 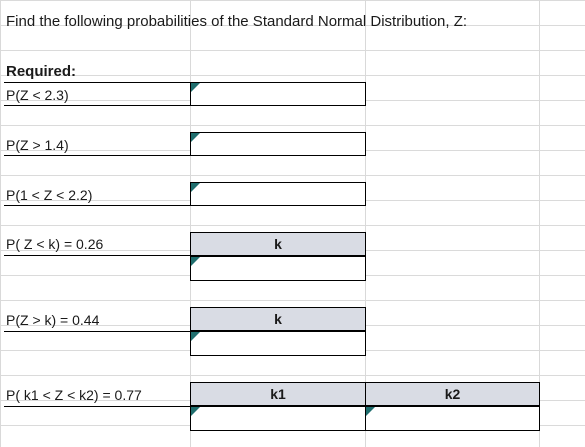 I want to click on required-underline, so click(x=97, y=82).